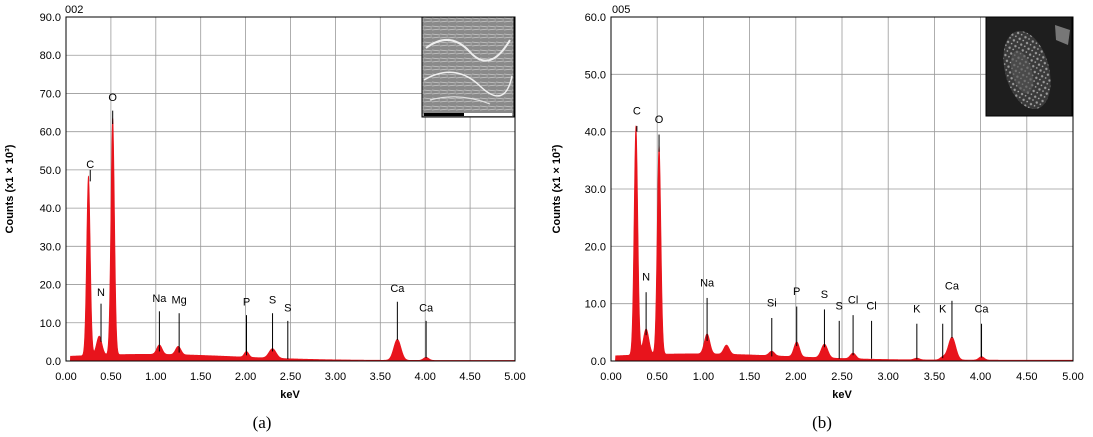  I want to click on panel-label-a: (a), so click(262, 422).